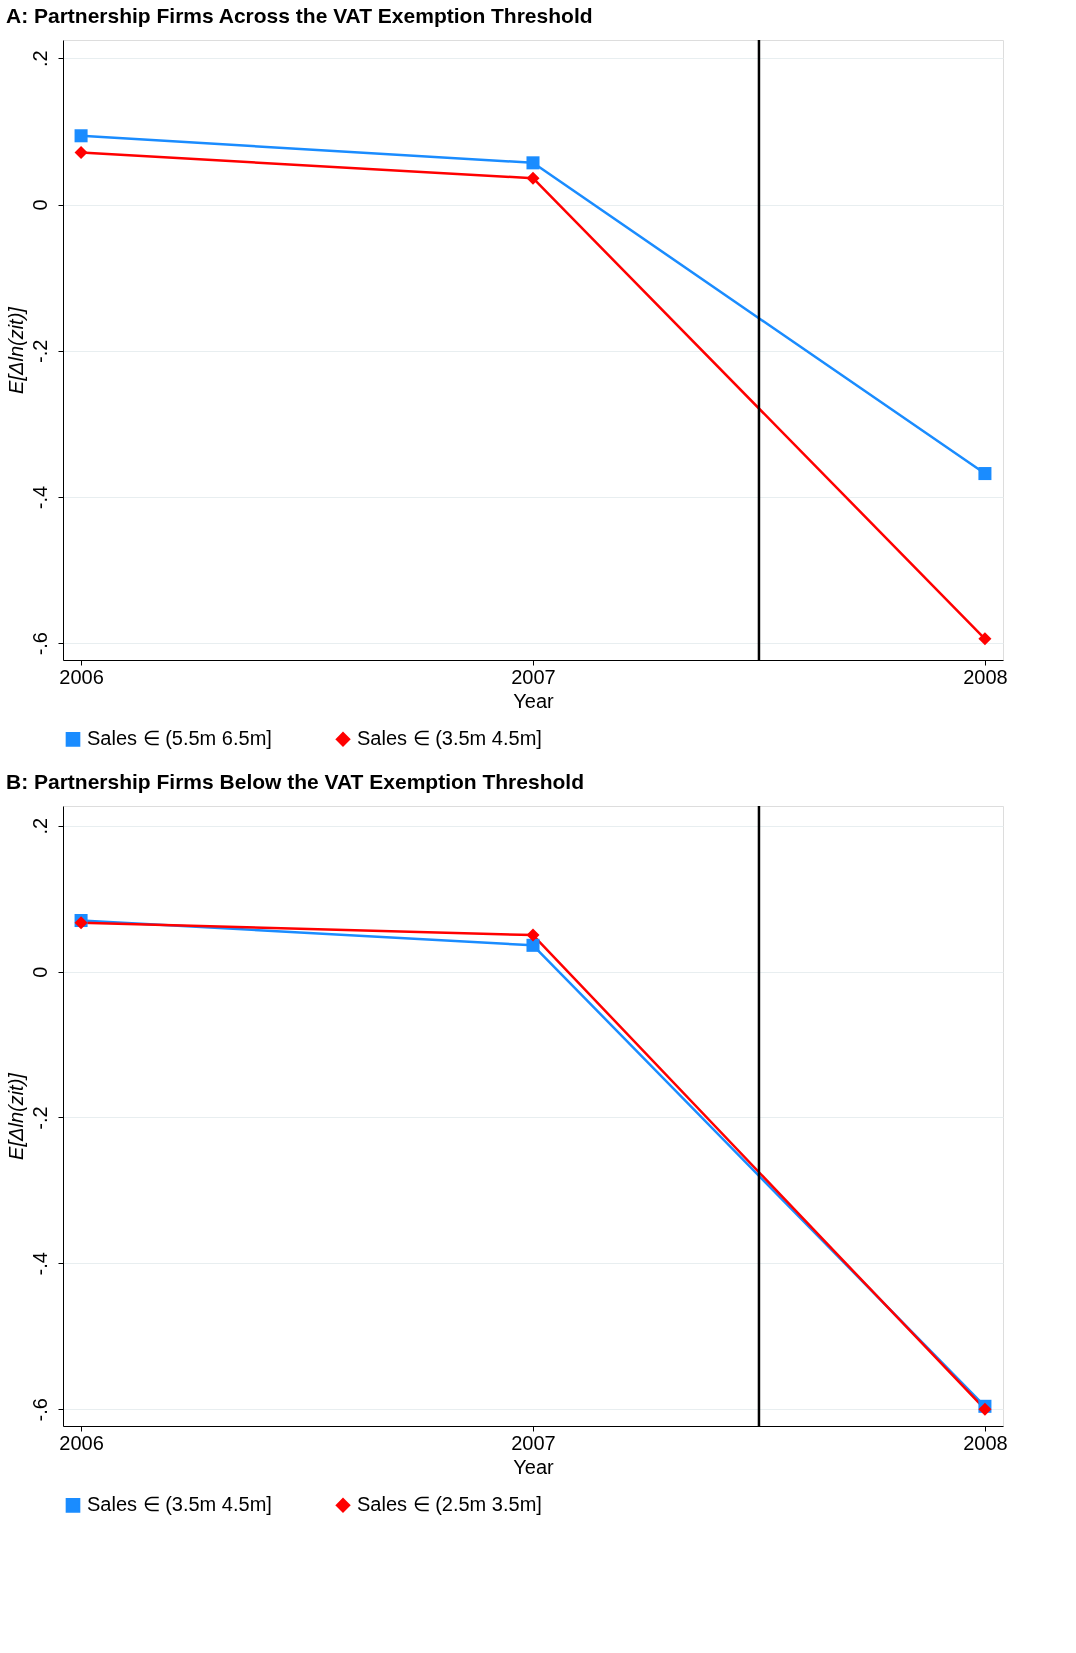 The image size is (1076, 1653). What do you see at coordinates (295, 781) in the screenshot?
I see `chart-title: B: Partnership Firms Below the VAT Exemption Threshold` at bounding box center [295, 781].